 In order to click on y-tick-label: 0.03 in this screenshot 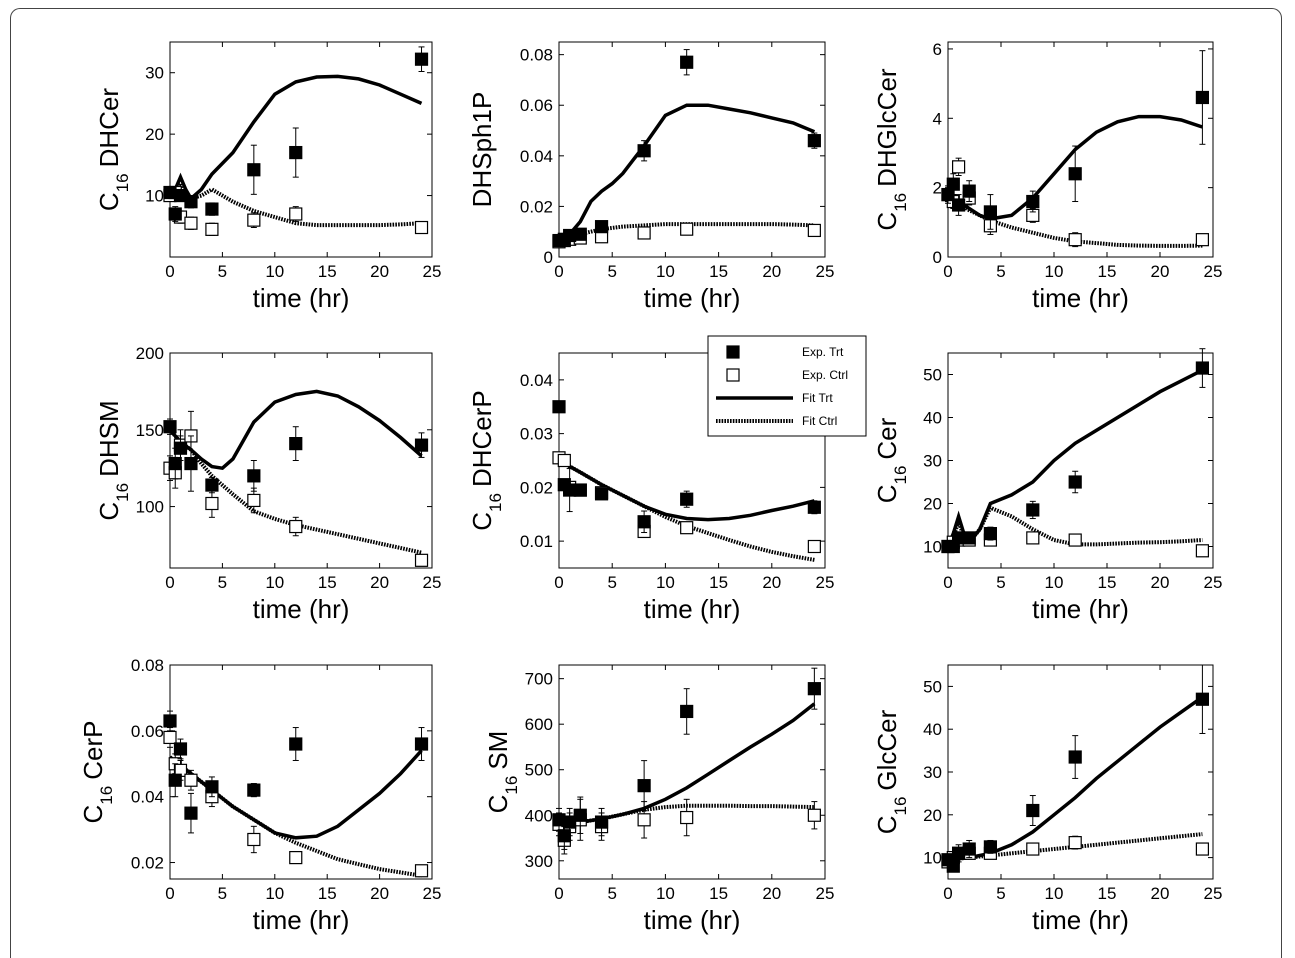, I will do `click(536, 434)`.